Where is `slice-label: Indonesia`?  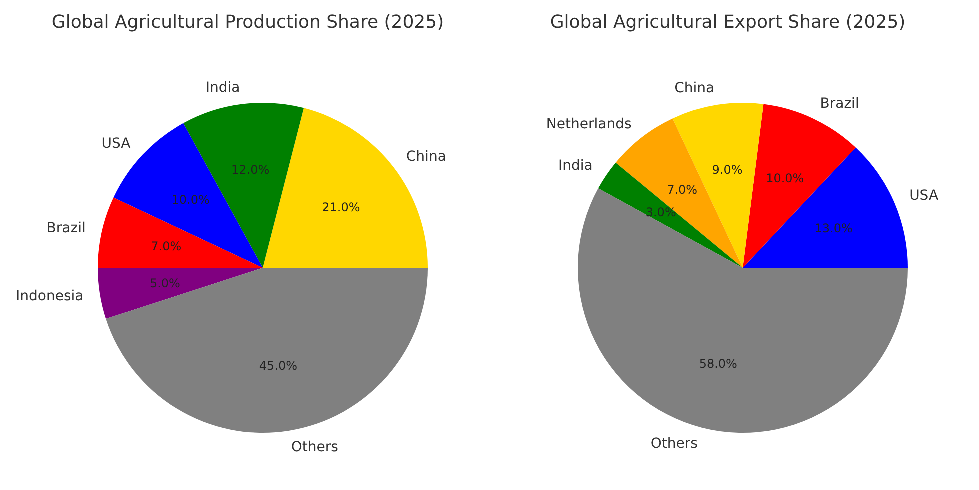 slice-label: Indonesia is located at coordinates (50, 296).